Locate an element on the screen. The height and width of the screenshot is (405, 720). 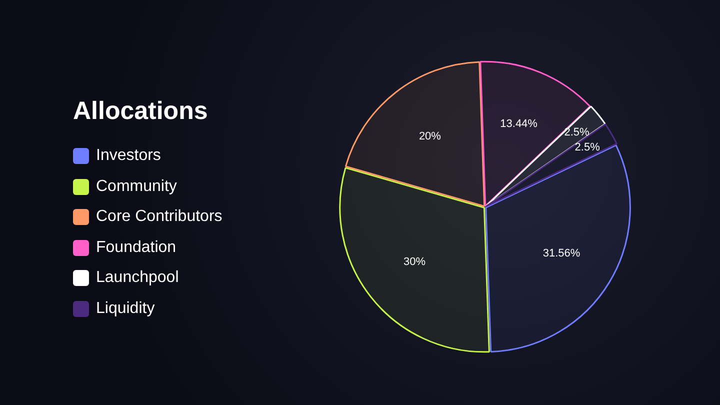
data-label: 30% is located at coordinates (414, 262).